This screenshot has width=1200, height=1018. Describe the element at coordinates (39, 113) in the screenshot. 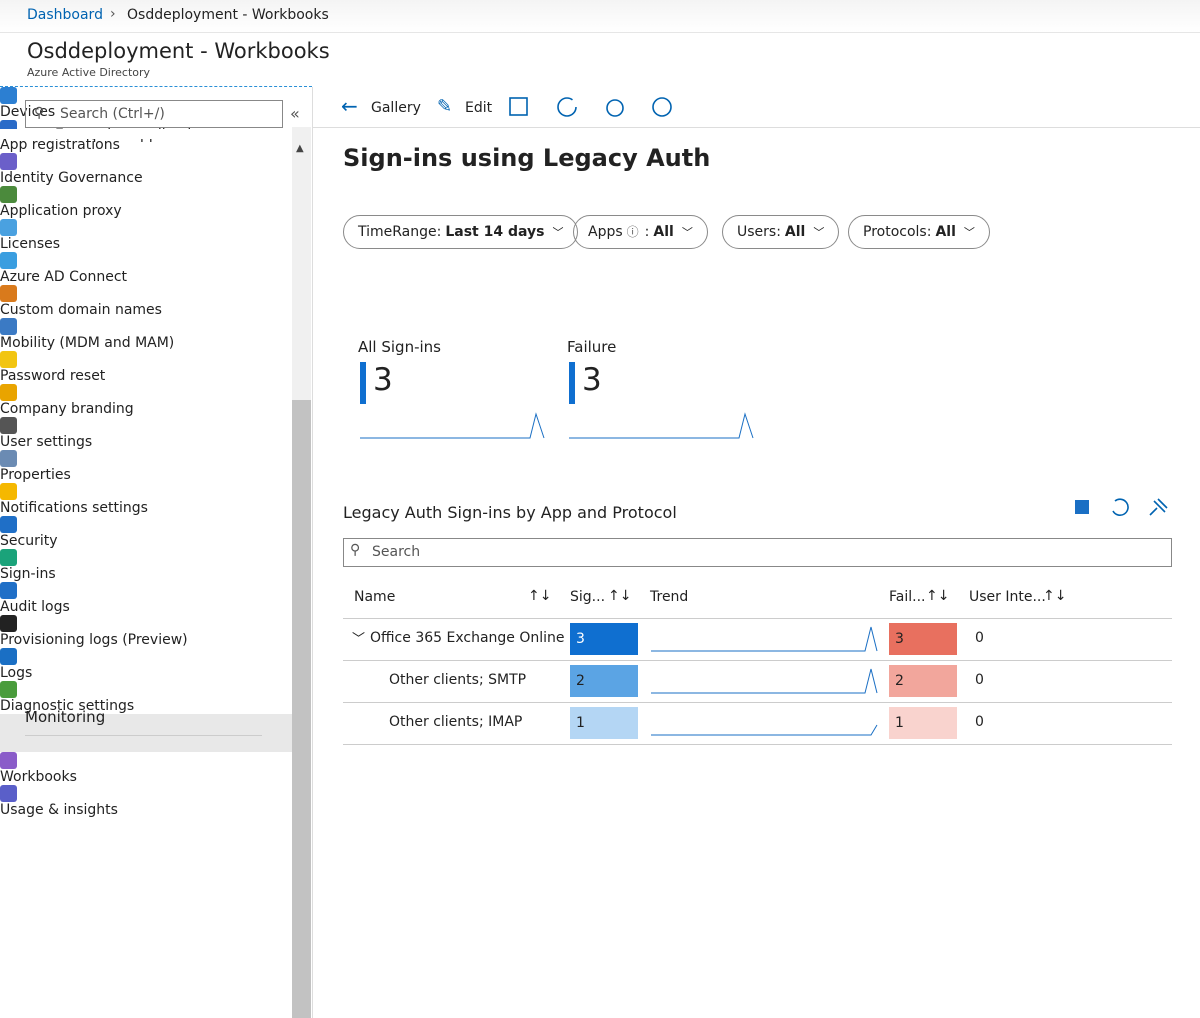

I see `search-icon: ⚲` at that location.